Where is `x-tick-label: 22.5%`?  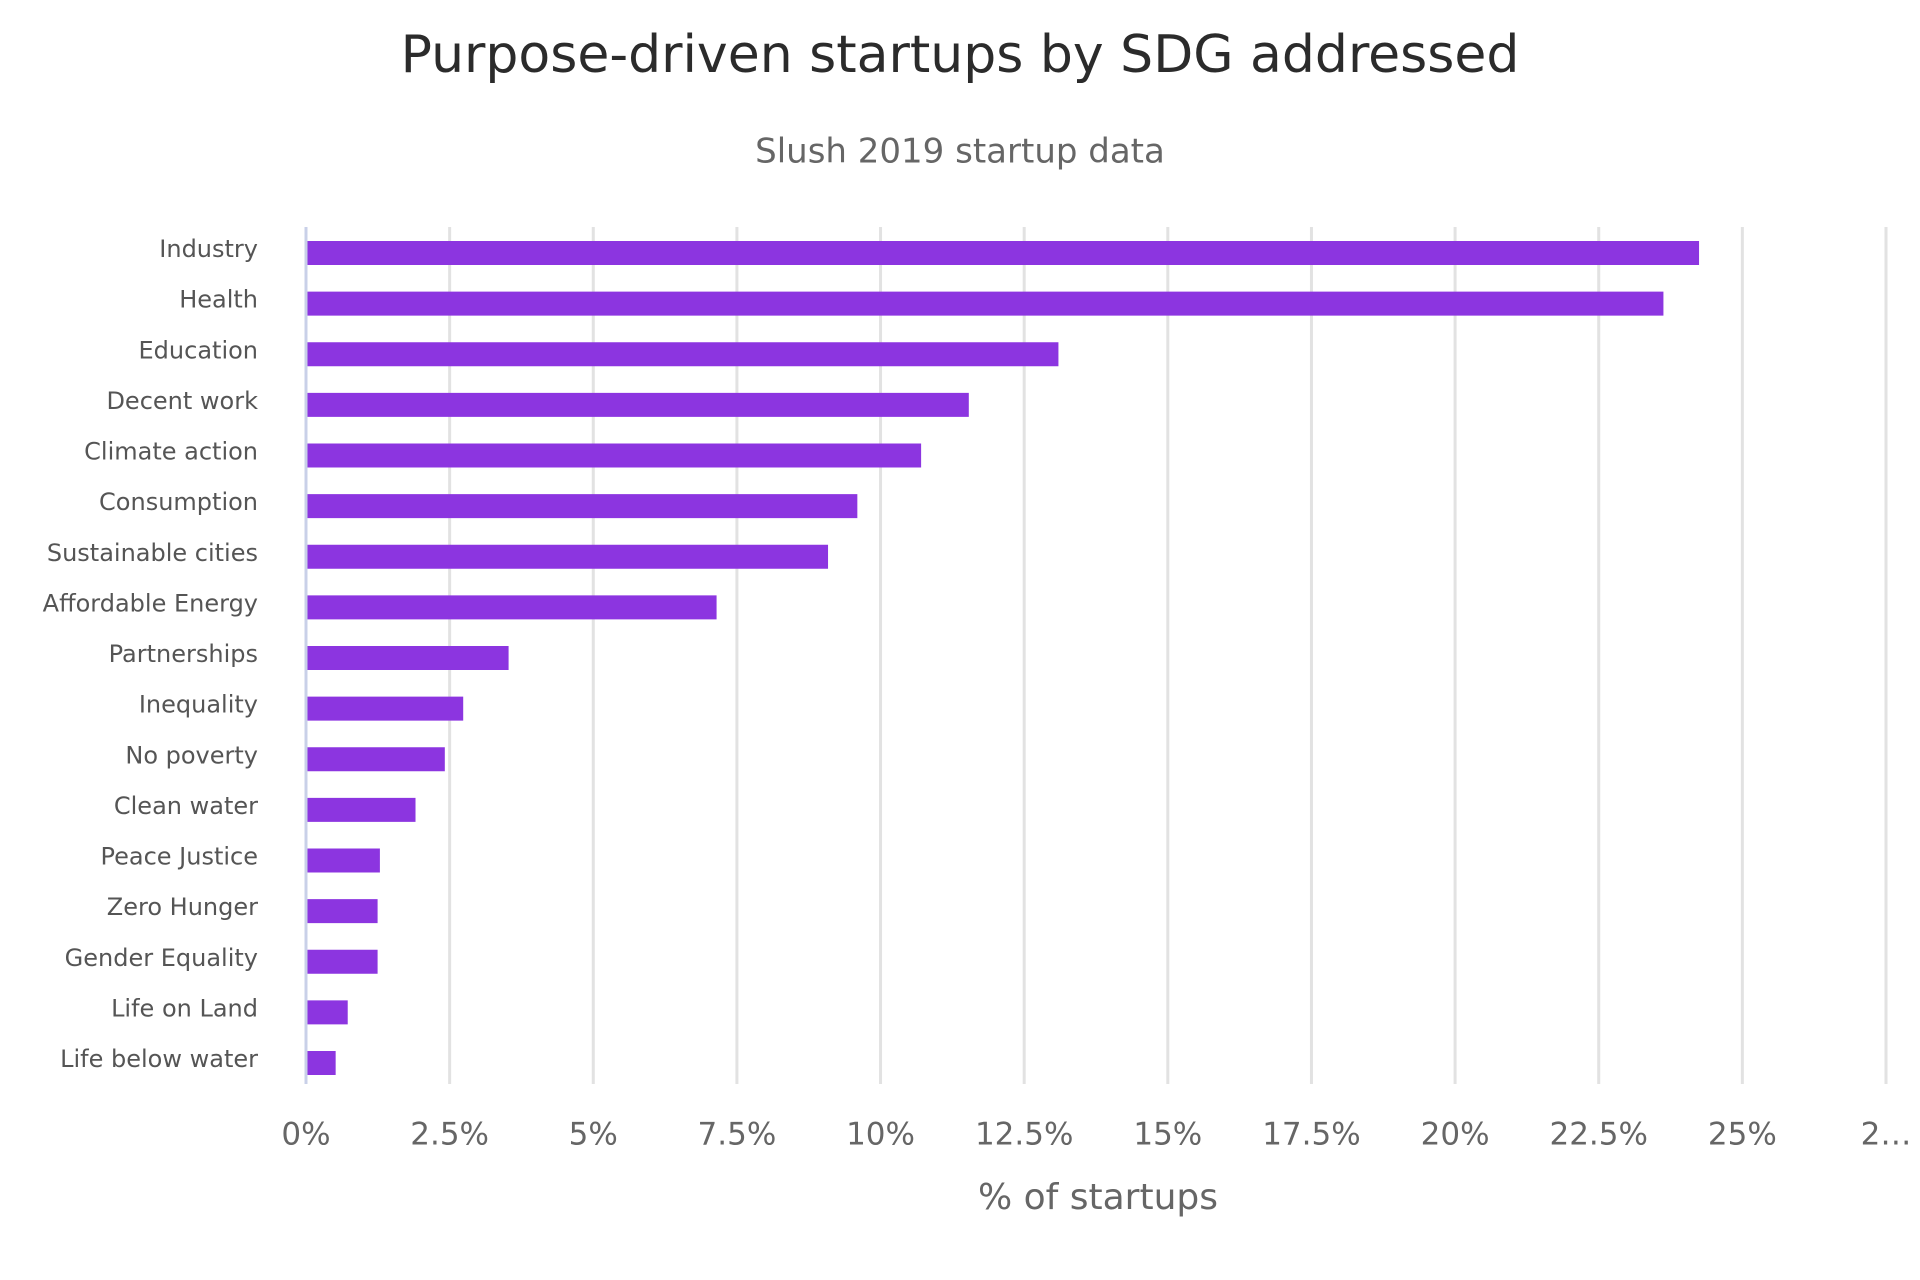
x-tick-label: 22.5% is located at coordinates (1598, 1135).